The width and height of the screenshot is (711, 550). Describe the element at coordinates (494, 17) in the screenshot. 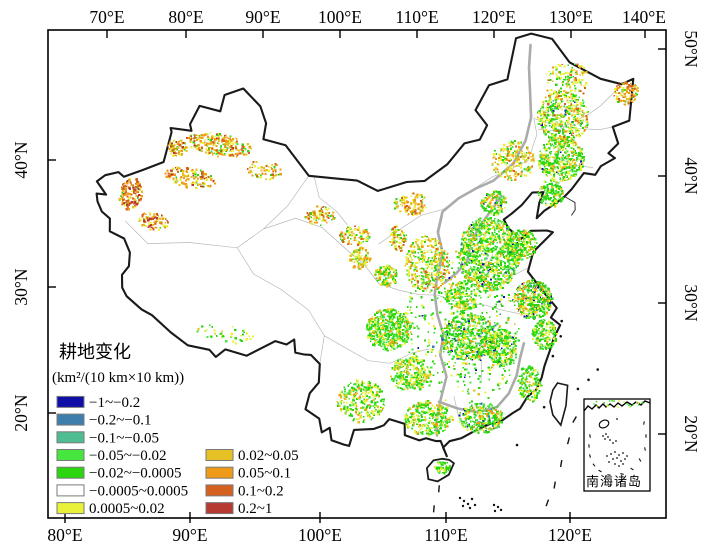

I see `tick-label-top: 120°E` at that location.